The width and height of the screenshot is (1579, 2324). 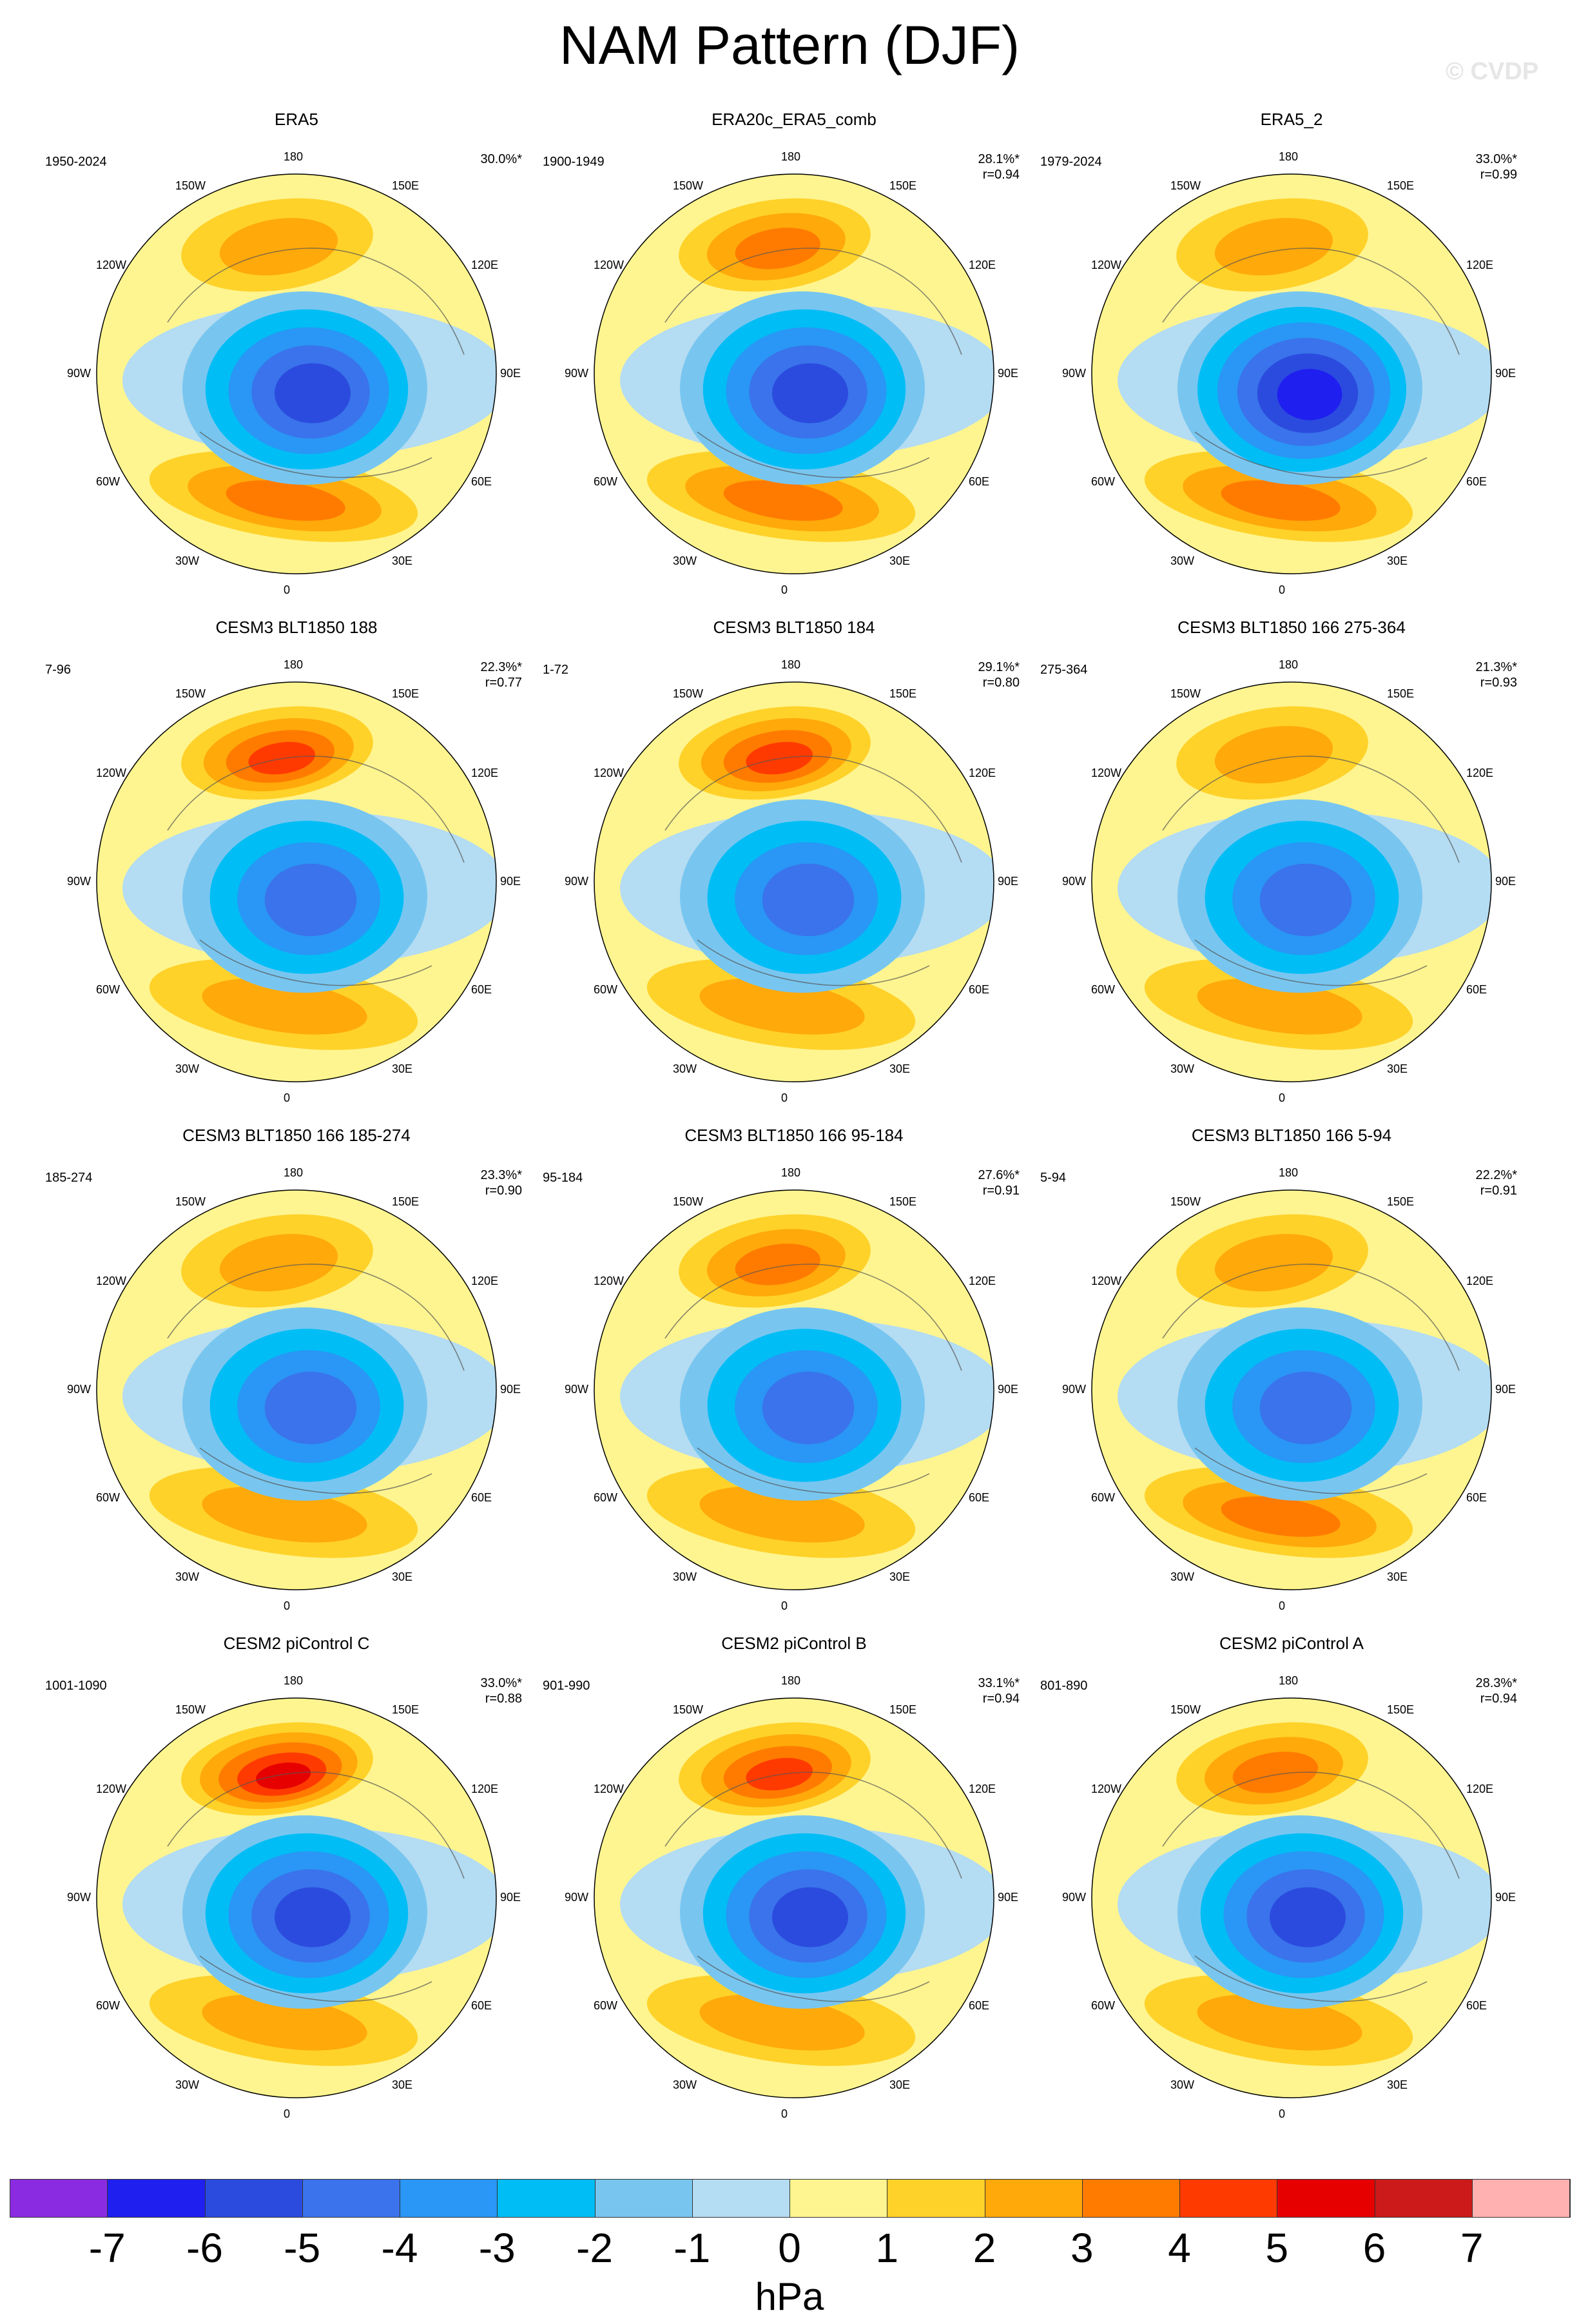 I want to click on panel-title: CESM3 BLT1850 184, so click(x=794, y=627).